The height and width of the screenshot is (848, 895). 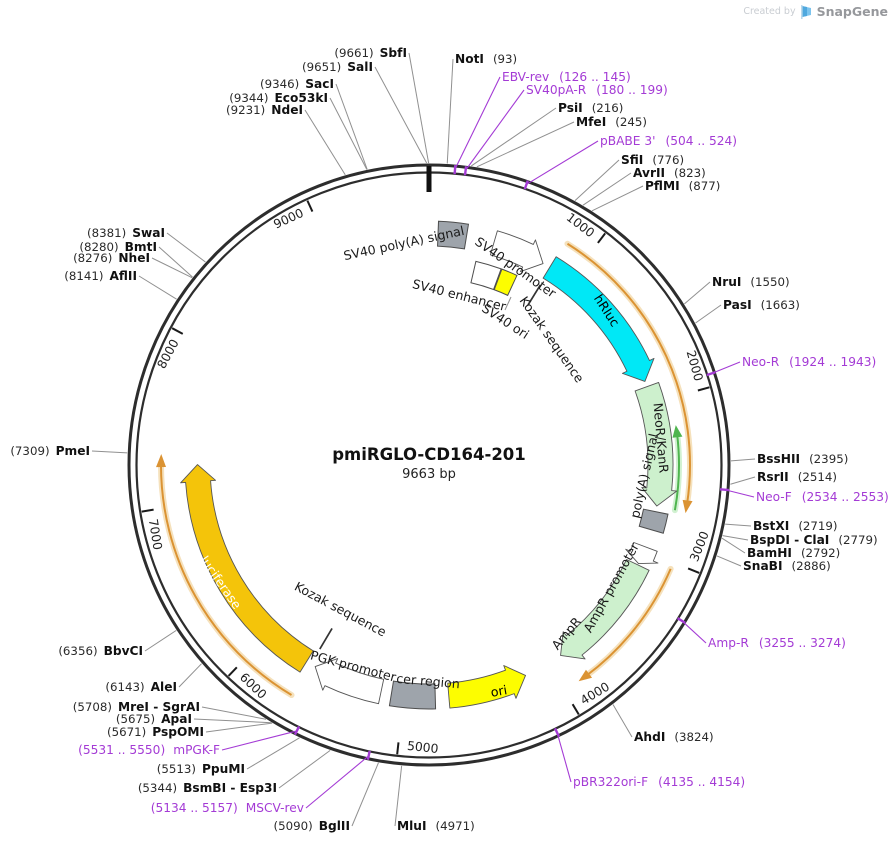 I want to click on enzyme-label-Eco53kI: (9344) Eco53kI, so click(x=278, y=98).